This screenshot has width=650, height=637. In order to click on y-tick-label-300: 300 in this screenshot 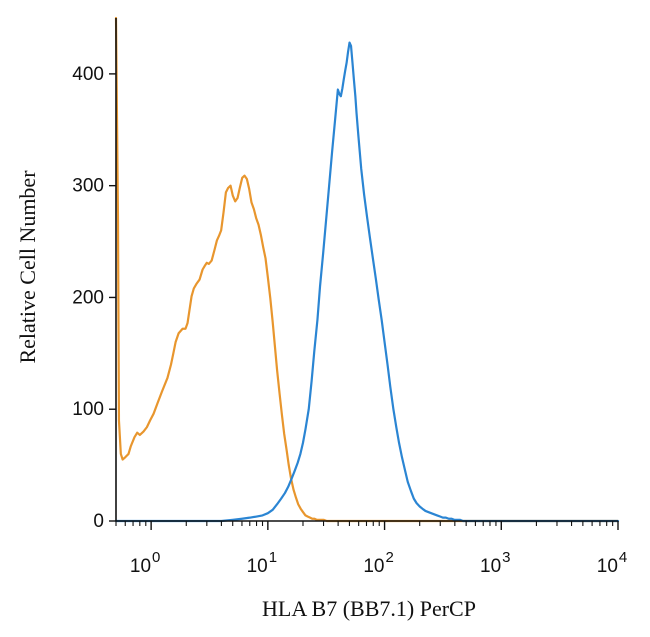, I will do `click(88, 186)`.